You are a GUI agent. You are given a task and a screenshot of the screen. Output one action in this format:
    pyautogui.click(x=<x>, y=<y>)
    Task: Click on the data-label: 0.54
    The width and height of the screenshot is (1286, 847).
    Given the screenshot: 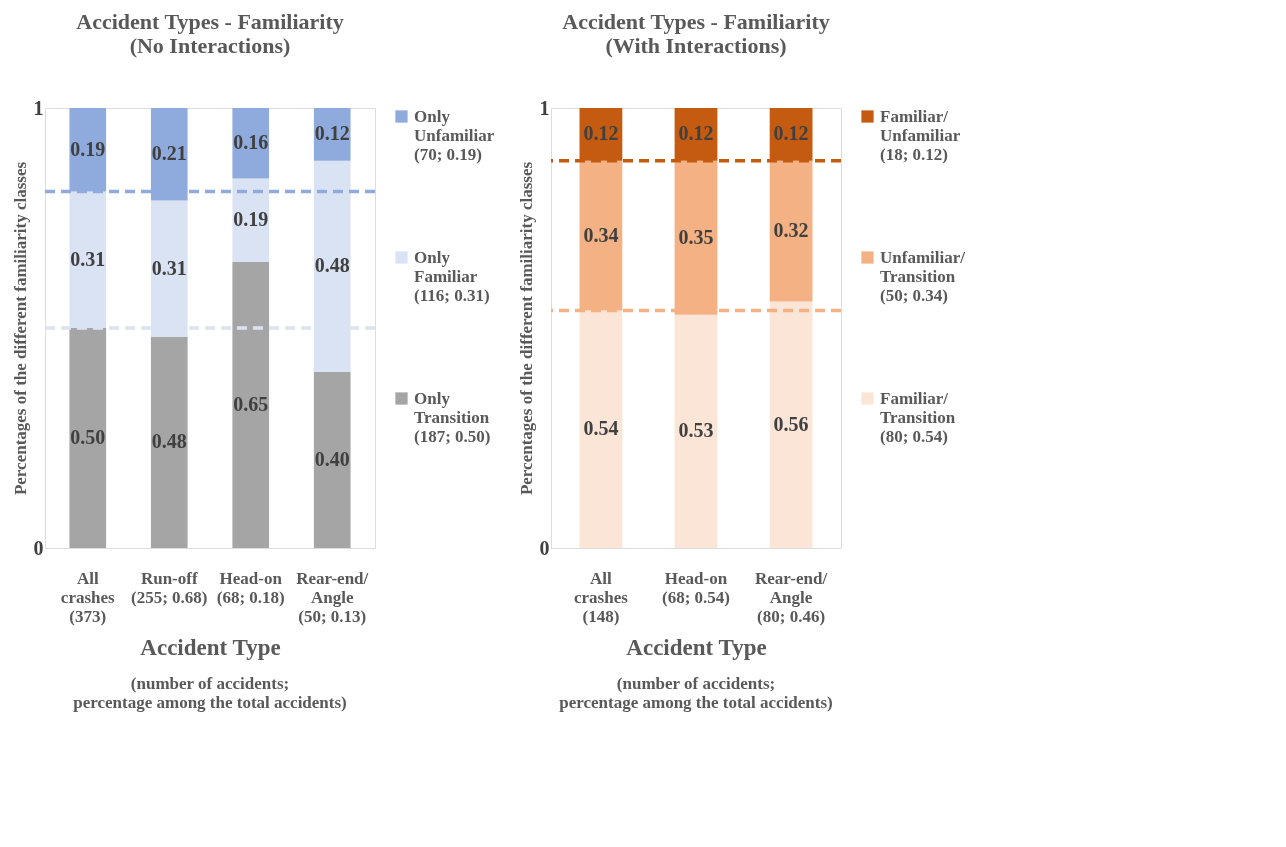 What is the action you would take?
    pyautogui.click(x=601, y=428)
    